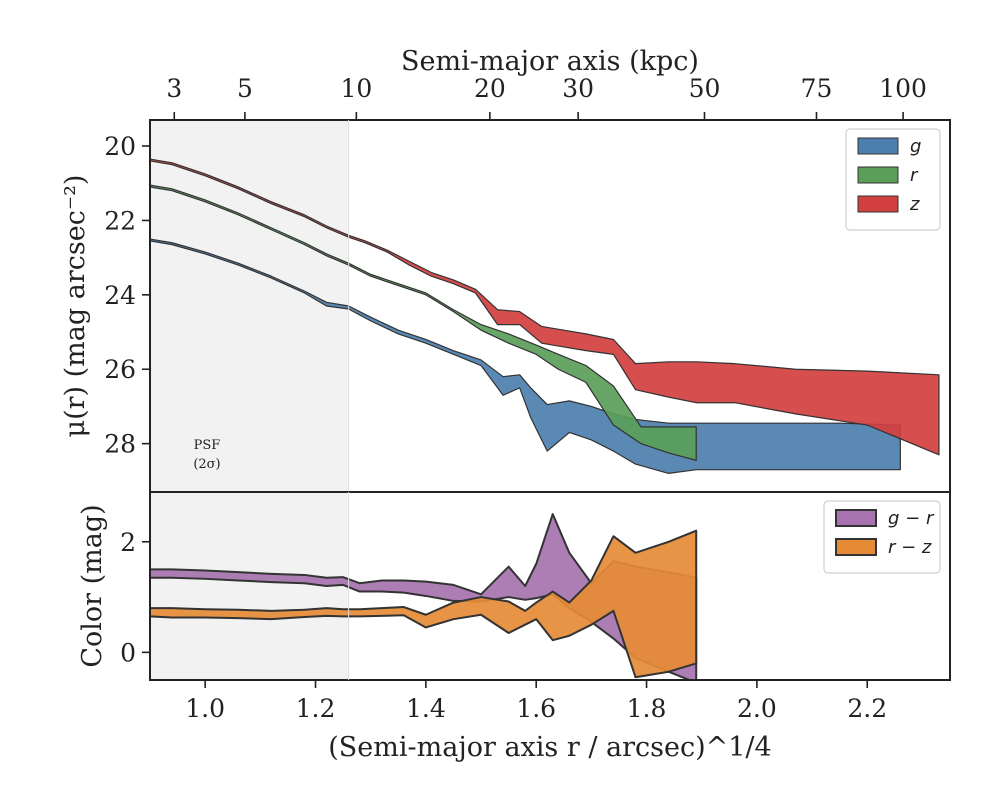 This screenshot has height=800, width=1000. I want to click on x-tick-label: 2.2, so click(867, 708).